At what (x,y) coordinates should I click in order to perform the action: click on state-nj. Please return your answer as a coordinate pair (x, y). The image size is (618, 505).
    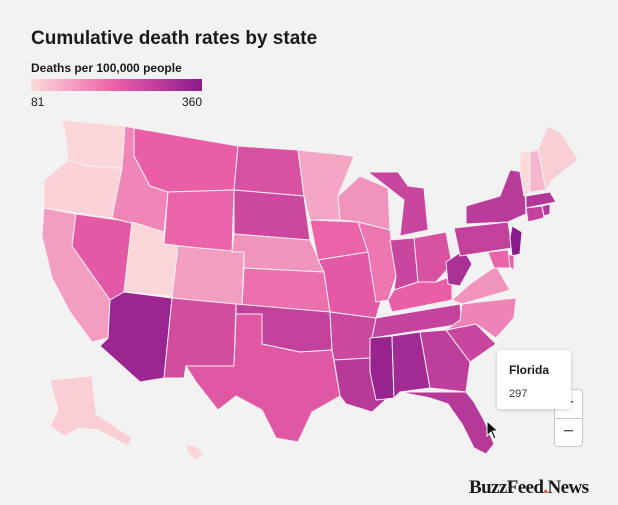
    Looking at the image, I should click on (516, 241).